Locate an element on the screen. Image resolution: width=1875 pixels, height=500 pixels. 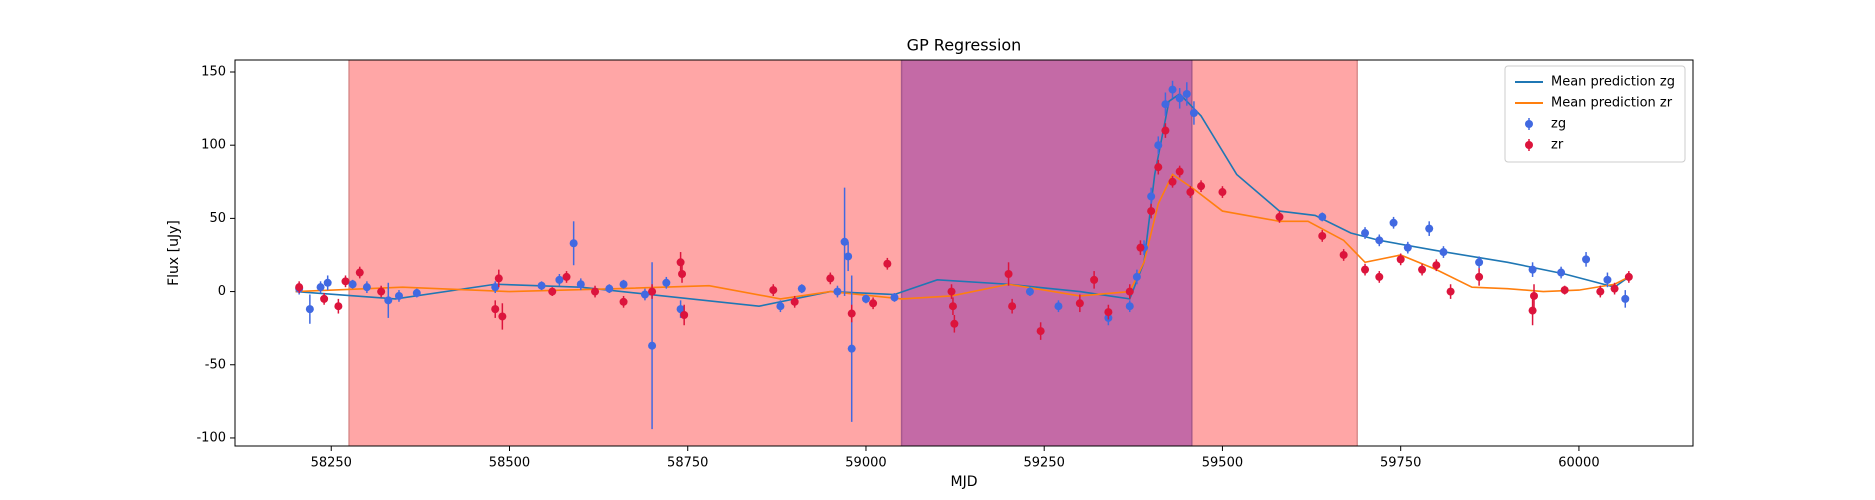
legend-label: zr is located at coordinates (1557, 145).